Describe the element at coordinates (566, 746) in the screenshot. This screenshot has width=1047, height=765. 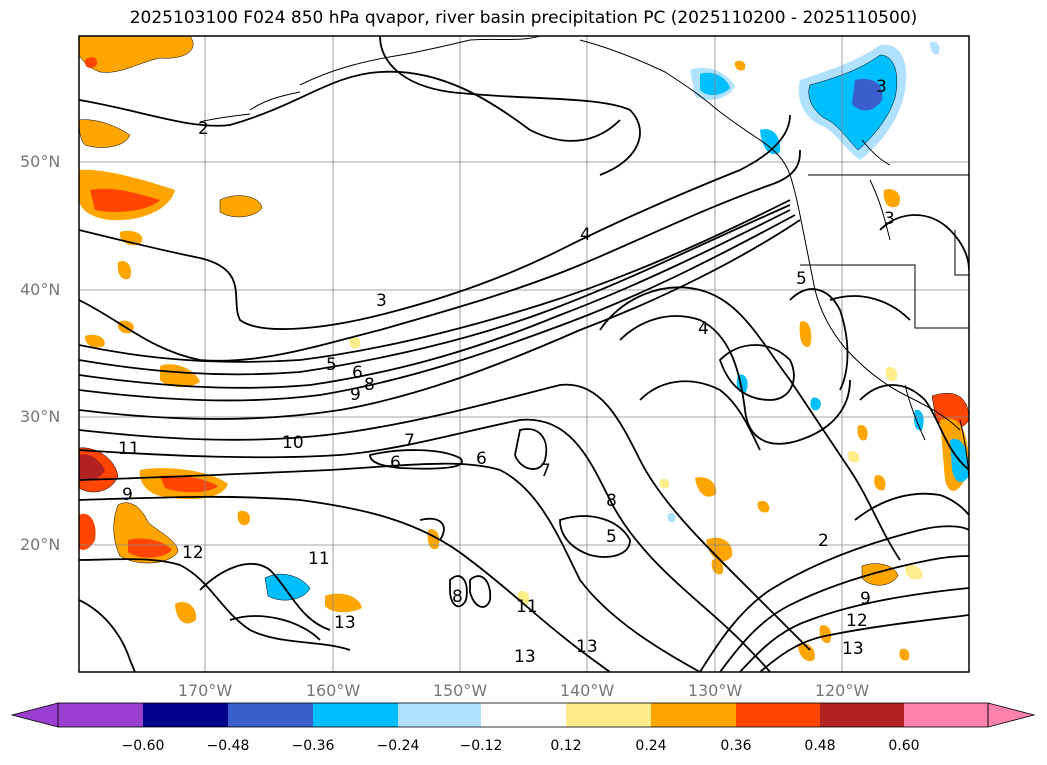
I see `colorbar-tick: 0.12` at that location.